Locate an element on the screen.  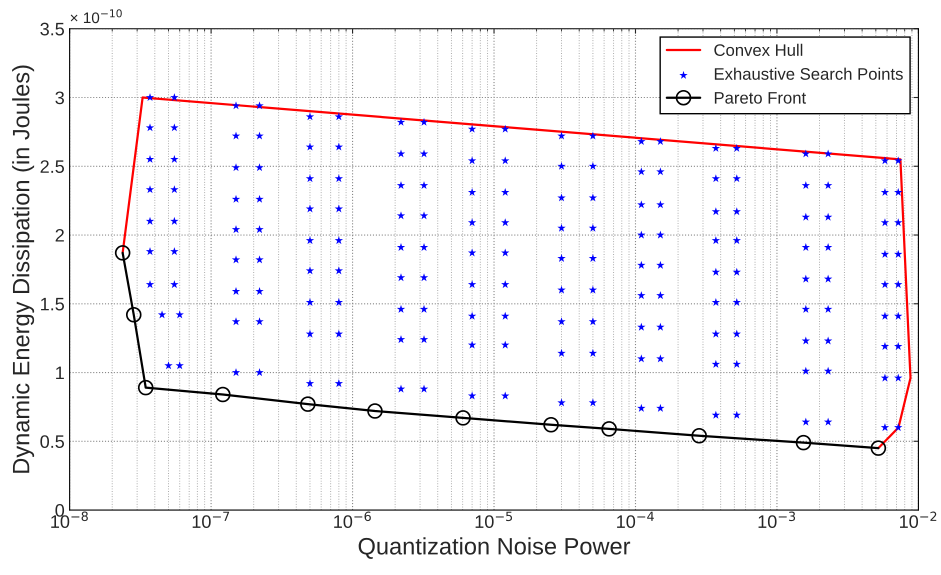
x-tick-label: 10$^{−5}$ is located at coordinates (494, 520).